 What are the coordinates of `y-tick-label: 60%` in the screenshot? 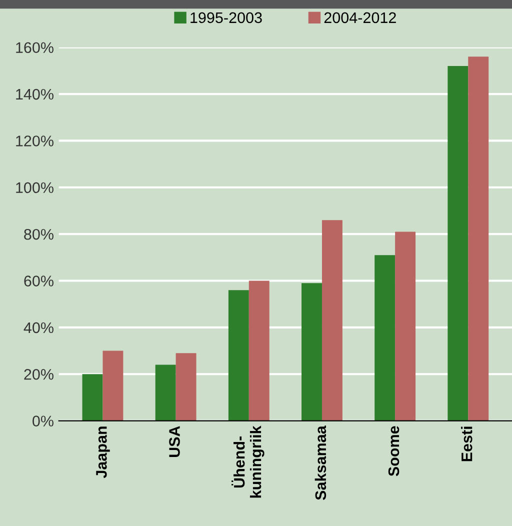 It's located at (39, 281).